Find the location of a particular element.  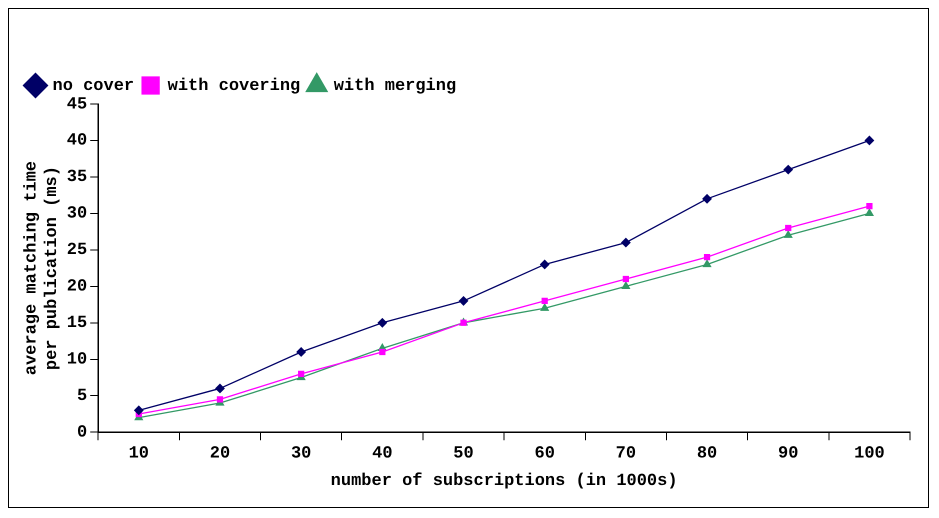

y-tick-label: 45 is located at coordinates (77, 104).